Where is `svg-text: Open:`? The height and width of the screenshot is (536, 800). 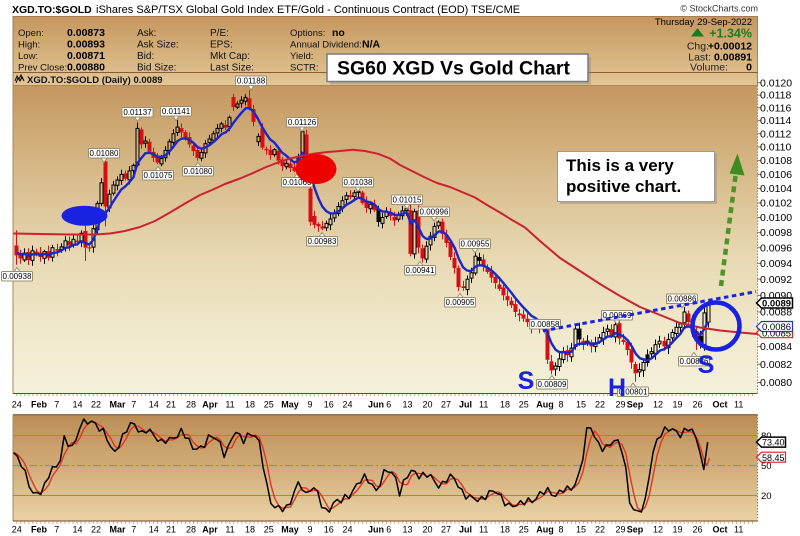 svg-text: Open: is located at coordinates (31, 33).